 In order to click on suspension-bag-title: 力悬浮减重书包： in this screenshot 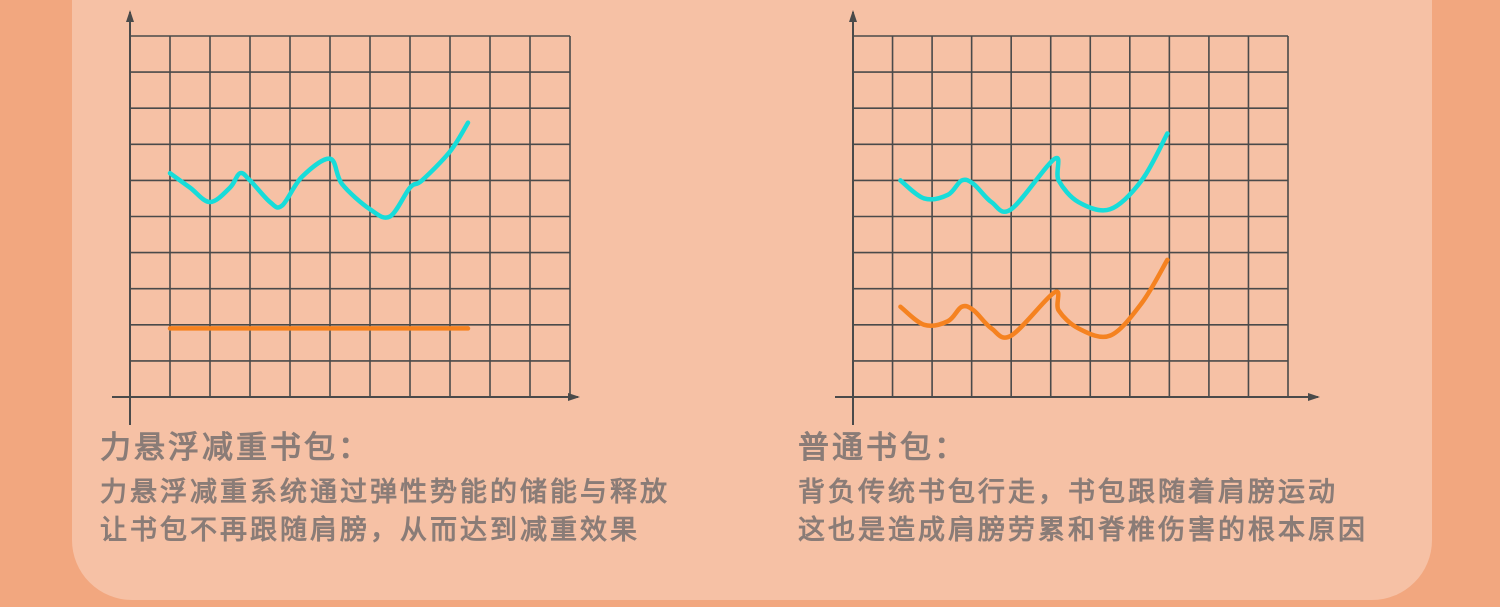, I will do `click(236, 448)`.